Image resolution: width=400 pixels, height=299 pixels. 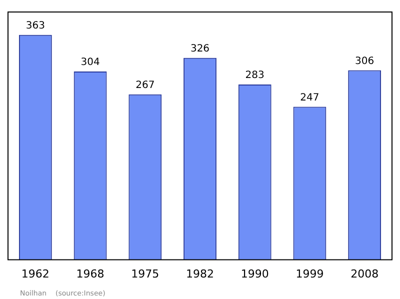 I want to click on data-label: 283, so click(x=254, y=76).